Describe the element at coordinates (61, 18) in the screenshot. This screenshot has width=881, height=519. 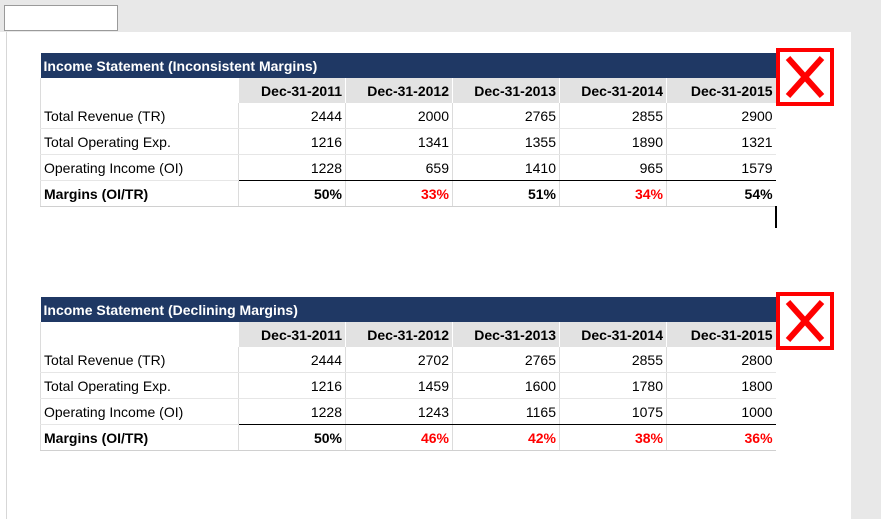
I see `name-box` at that location.